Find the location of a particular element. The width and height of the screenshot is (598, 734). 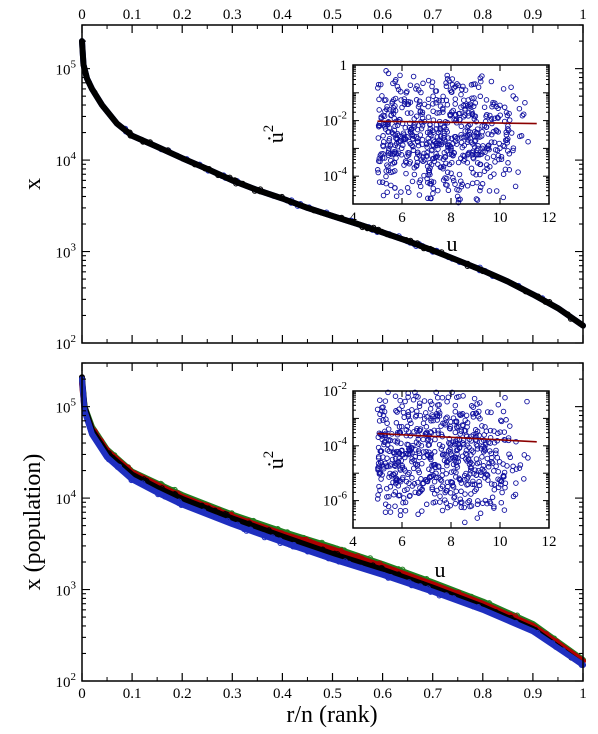

inset-x-tick-label: 12 is located at coordinates (549, 542).